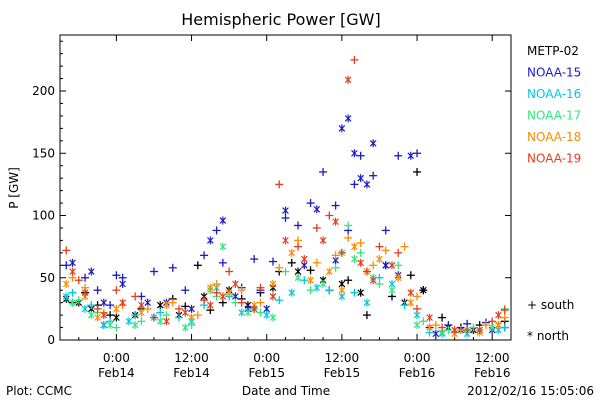  I want to click on x-tick-date: Feb16, so click(492, 373).